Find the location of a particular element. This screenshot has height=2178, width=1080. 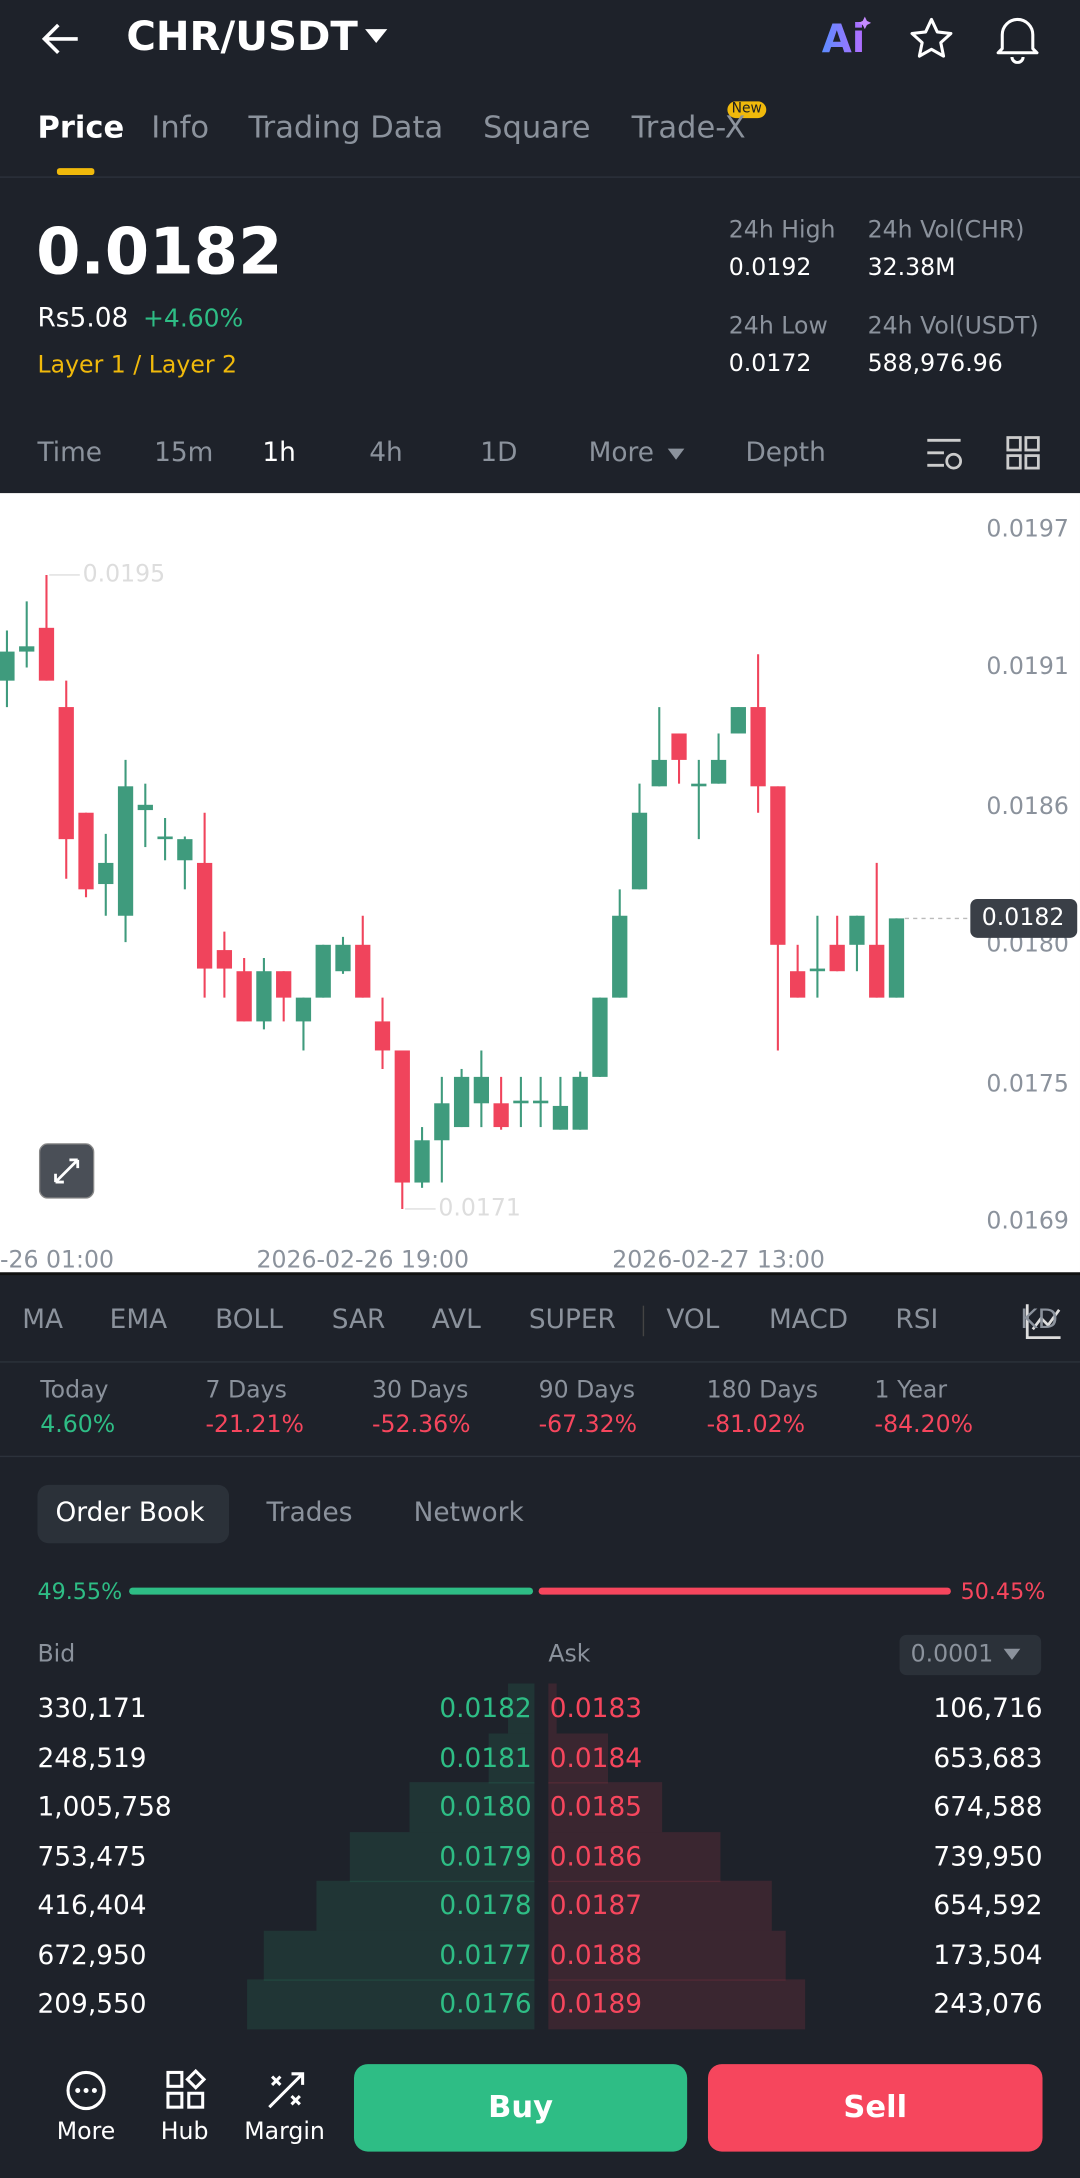

tab: Price is located at coordinates (81, 128).